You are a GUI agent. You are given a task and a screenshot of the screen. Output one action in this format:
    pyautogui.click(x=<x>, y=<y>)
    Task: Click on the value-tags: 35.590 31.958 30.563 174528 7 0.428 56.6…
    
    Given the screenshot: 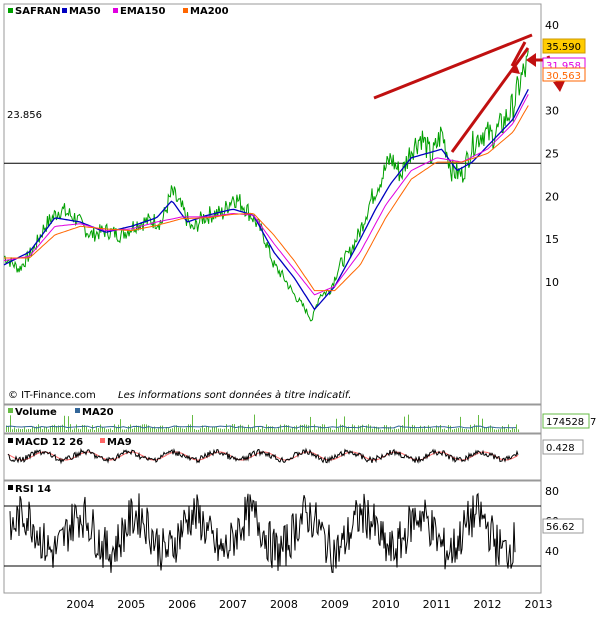 What is the action you would take?
    pyautogui.click(x=569, y=286)
    